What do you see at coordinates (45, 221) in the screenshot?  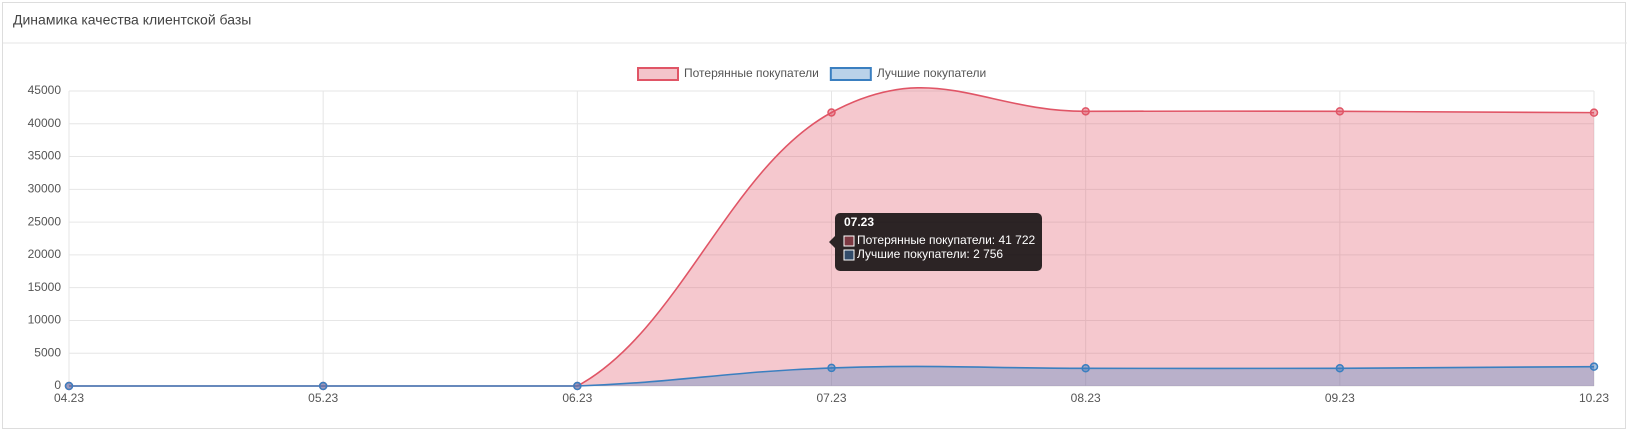 I see `y-tick-label: 25000` at bounding box center [45, 221].